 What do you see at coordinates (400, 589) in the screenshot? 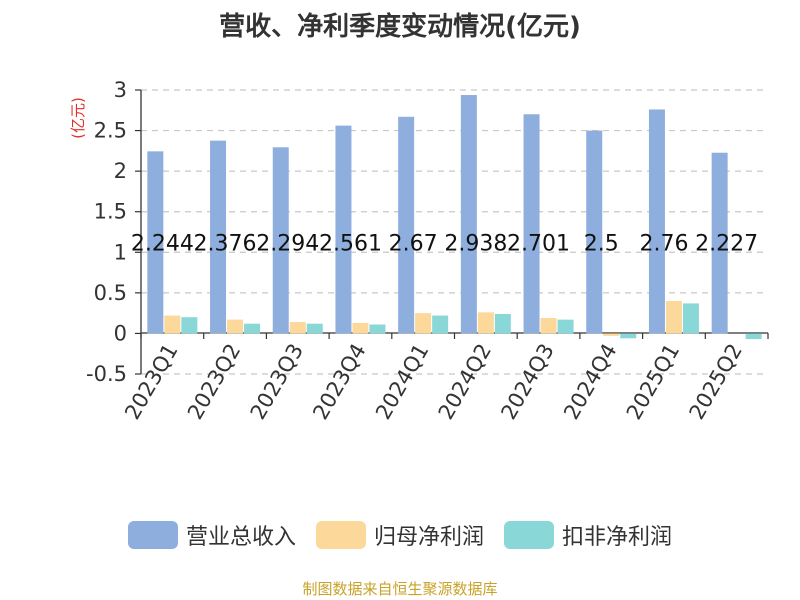
I see `source-note: 制图数据来自恒生聚源数据库` at bounding box center [400, 589].